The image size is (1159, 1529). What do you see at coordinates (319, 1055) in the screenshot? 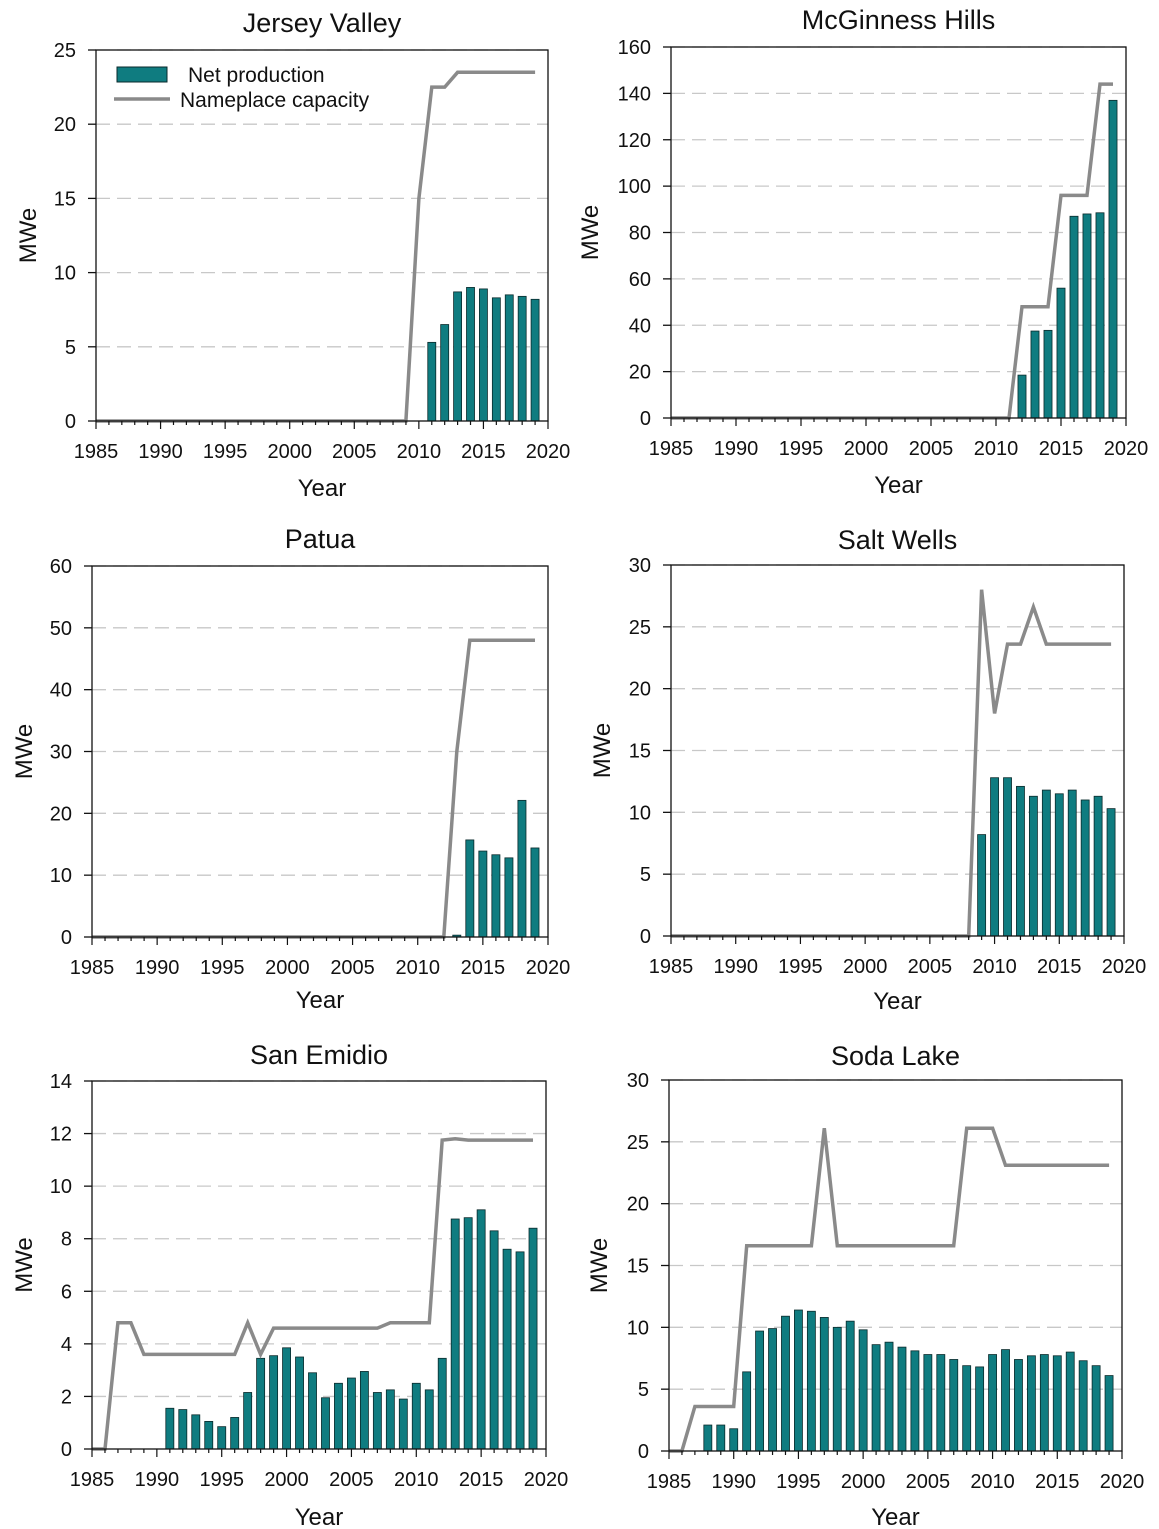
I see `chart-title: San Emidio` at bounding box center [319, 1055].